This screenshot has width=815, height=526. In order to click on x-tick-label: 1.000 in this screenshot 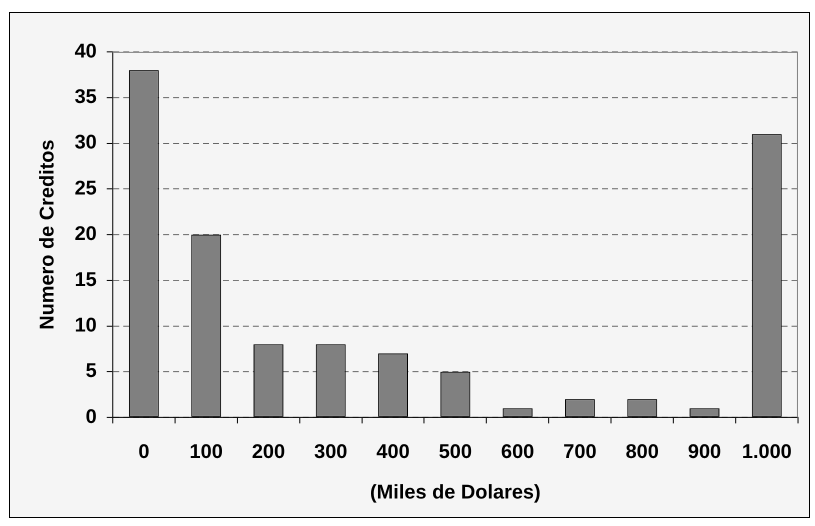, I will do `click(767, 451)`.